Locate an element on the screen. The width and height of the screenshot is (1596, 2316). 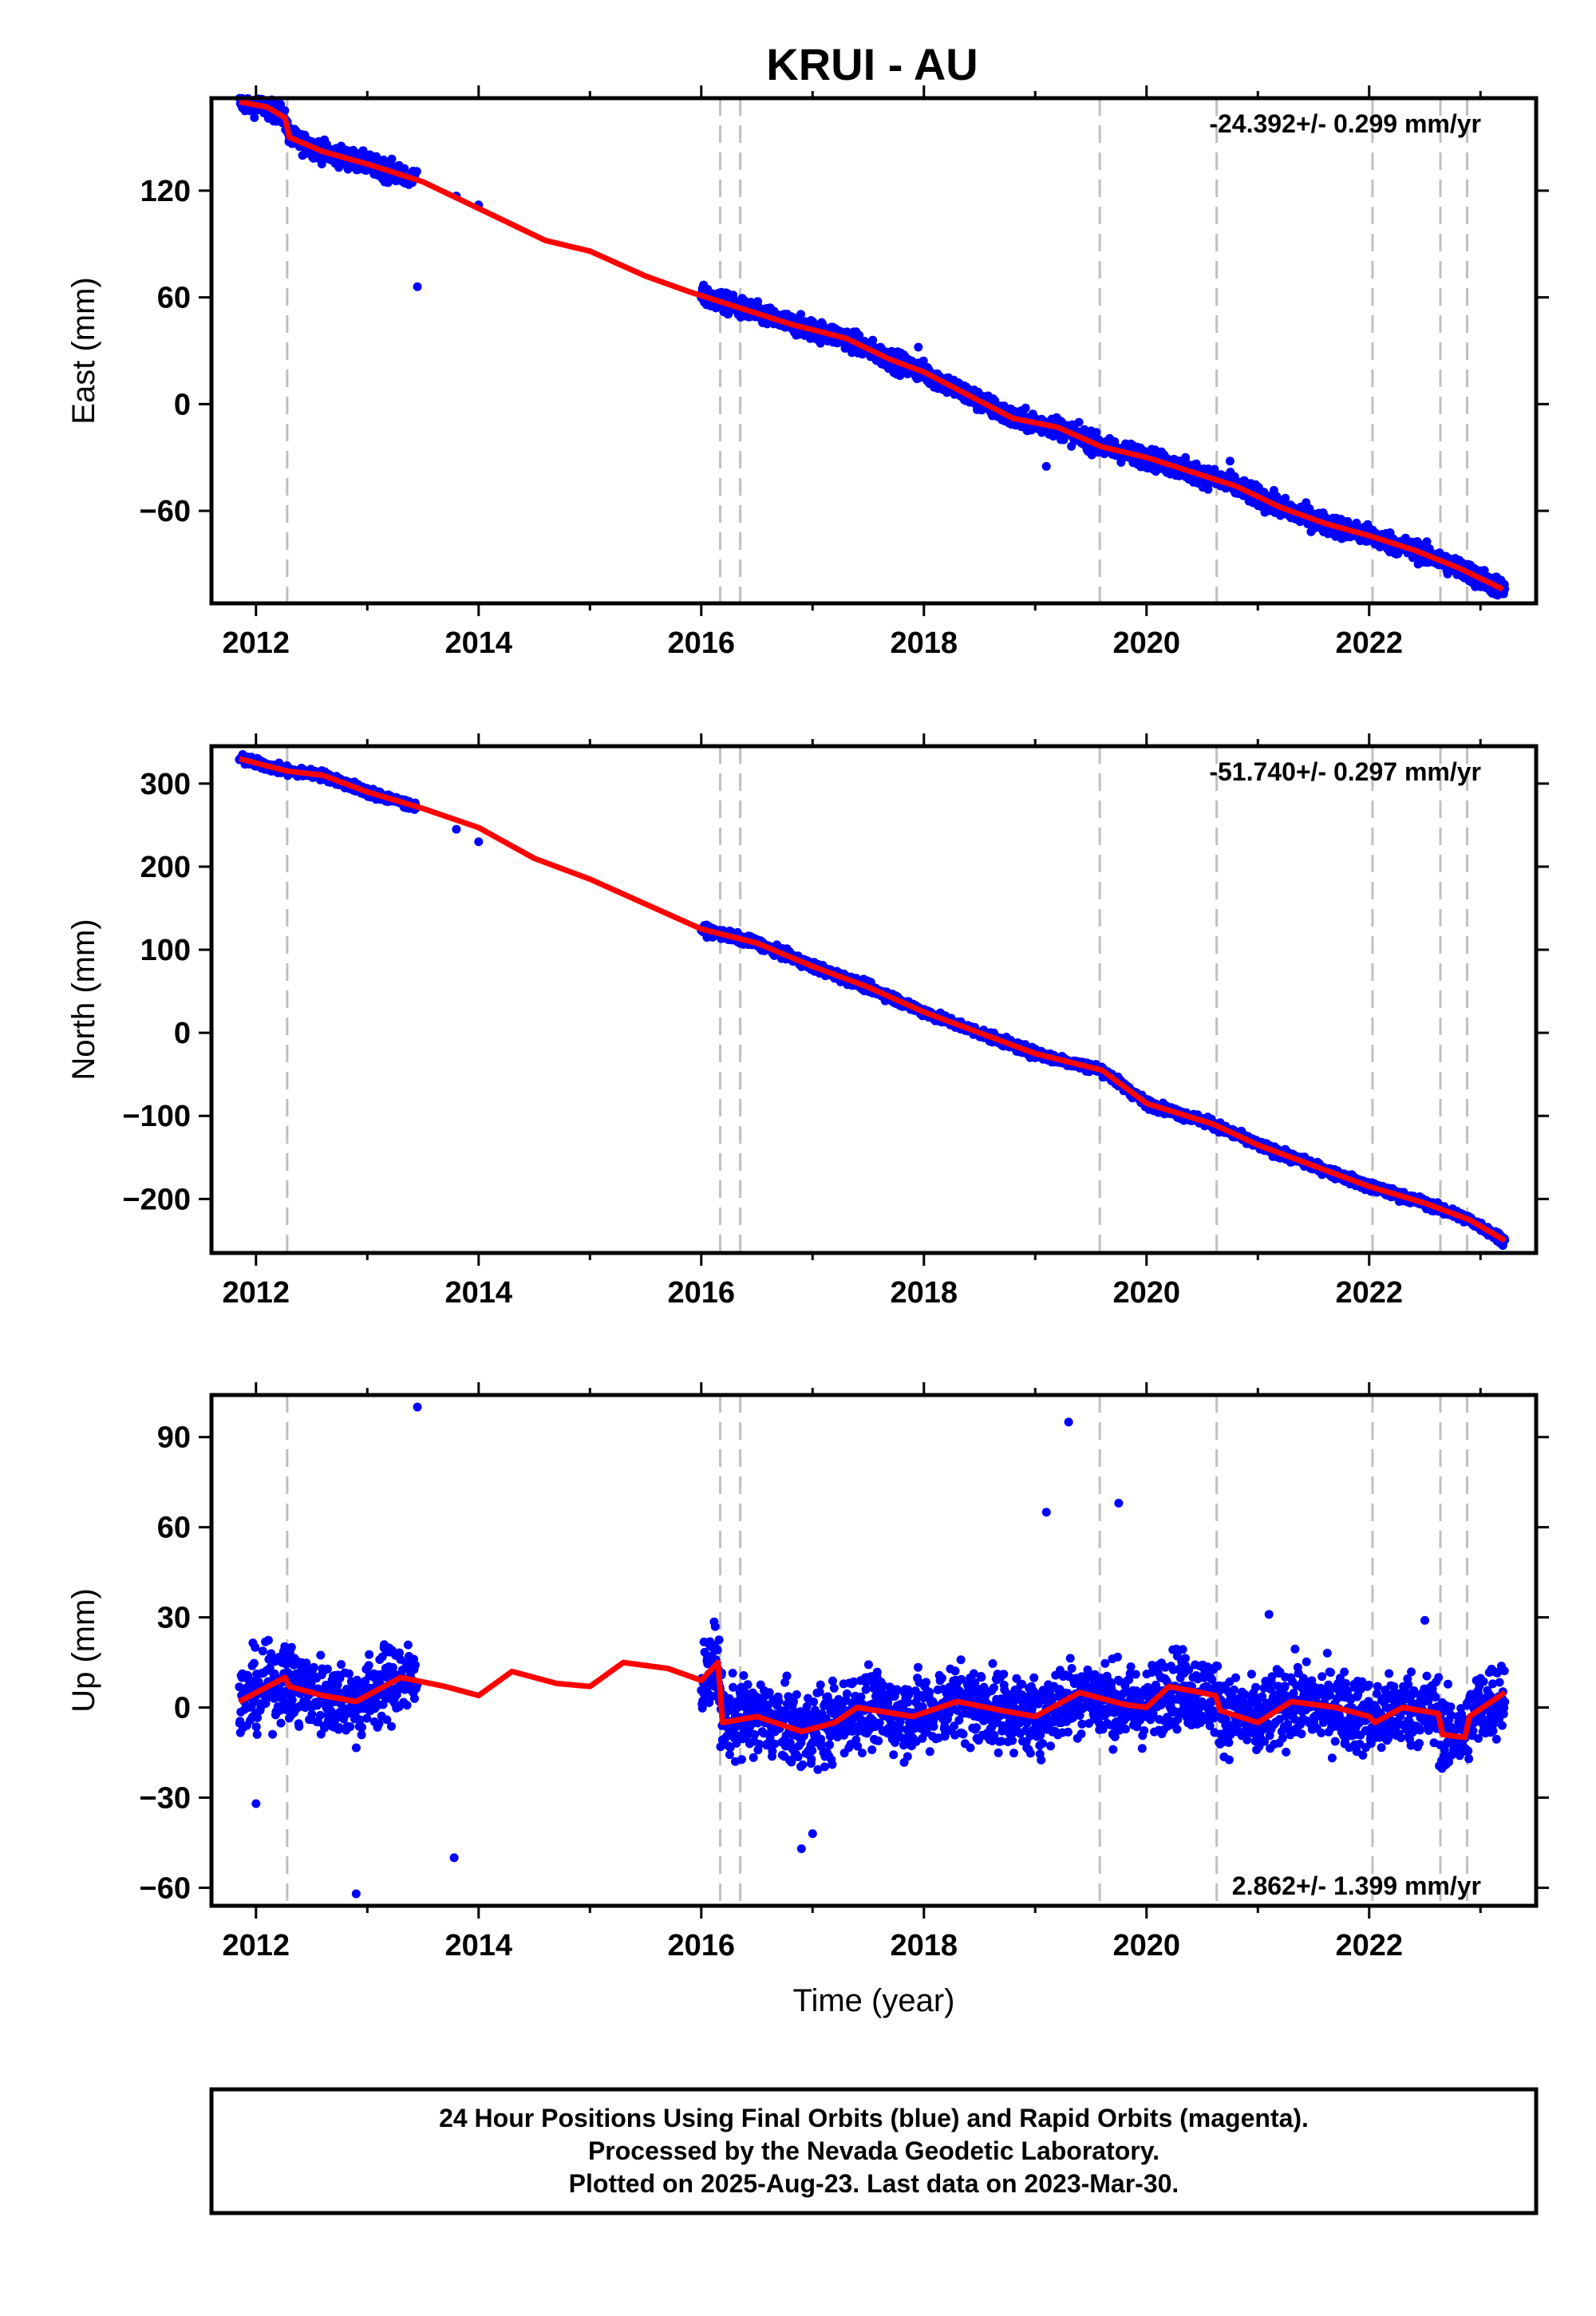
east-ytick-label: −60 is located at coordinates (165, 511).